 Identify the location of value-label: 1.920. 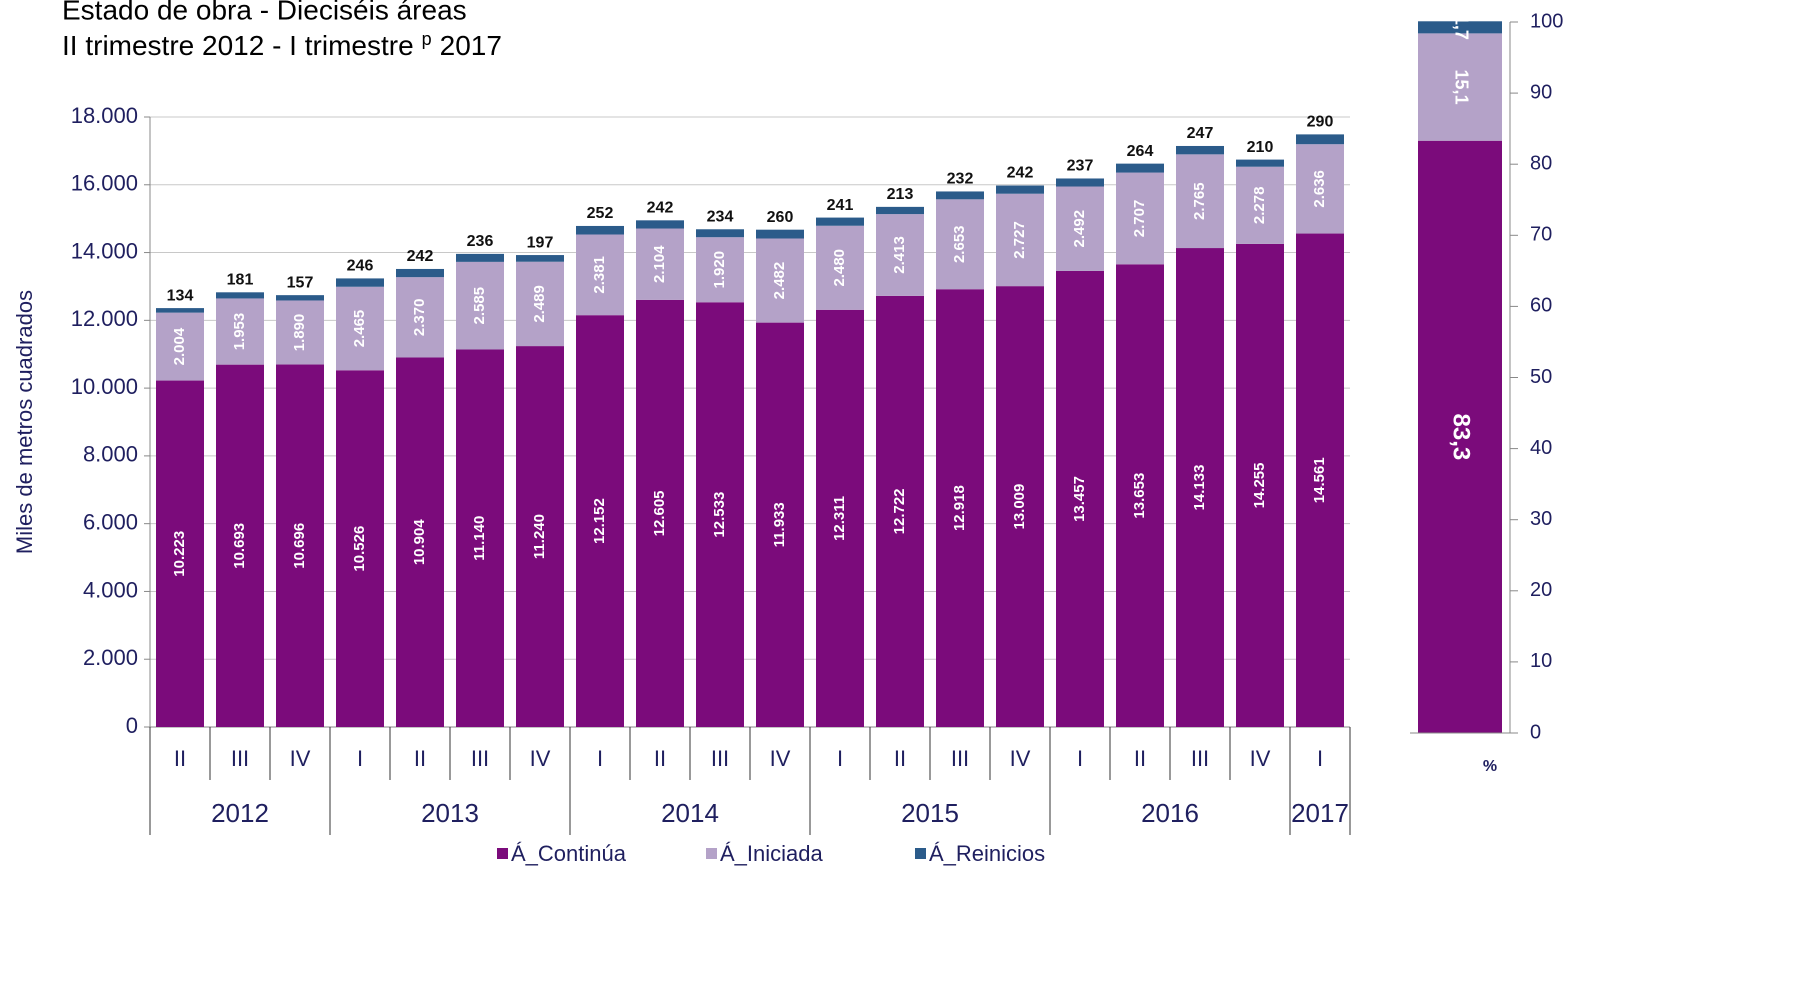
(719, 270).